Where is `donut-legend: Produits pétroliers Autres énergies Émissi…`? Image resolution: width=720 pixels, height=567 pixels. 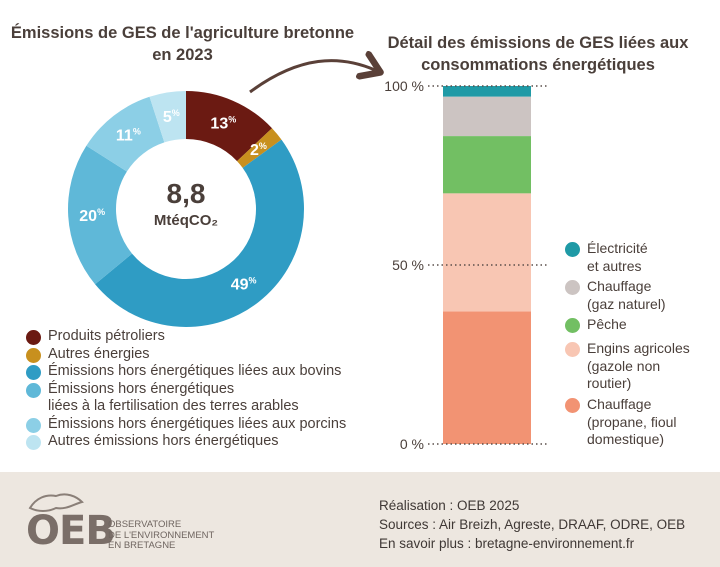 donut-legend: Produits pétroliers Autres énergies Émissi… is located at coordinates (196, 389).